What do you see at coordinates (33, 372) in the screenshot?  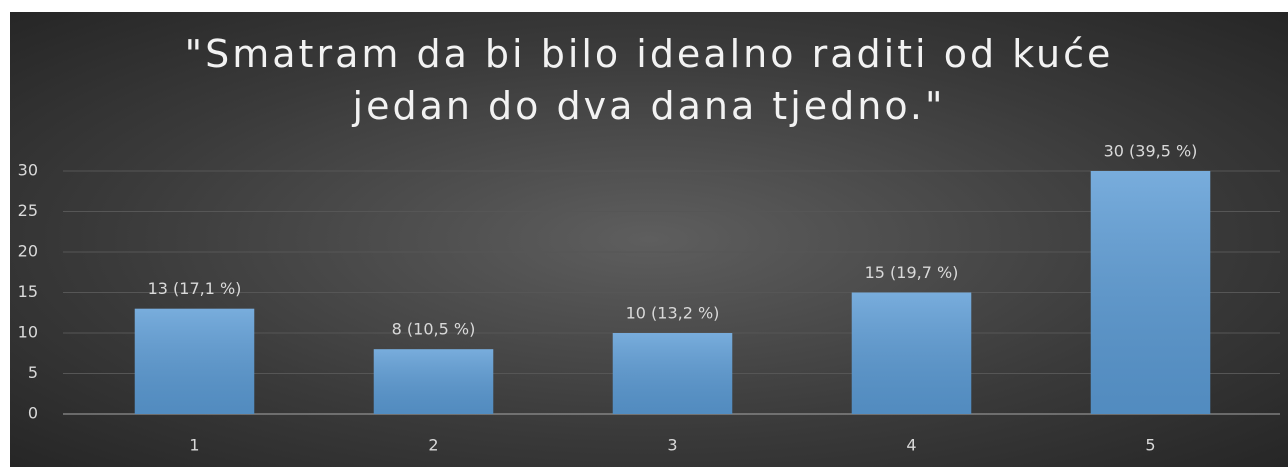 I see `y-tick-label: 5` at bounding box center [33, 372].